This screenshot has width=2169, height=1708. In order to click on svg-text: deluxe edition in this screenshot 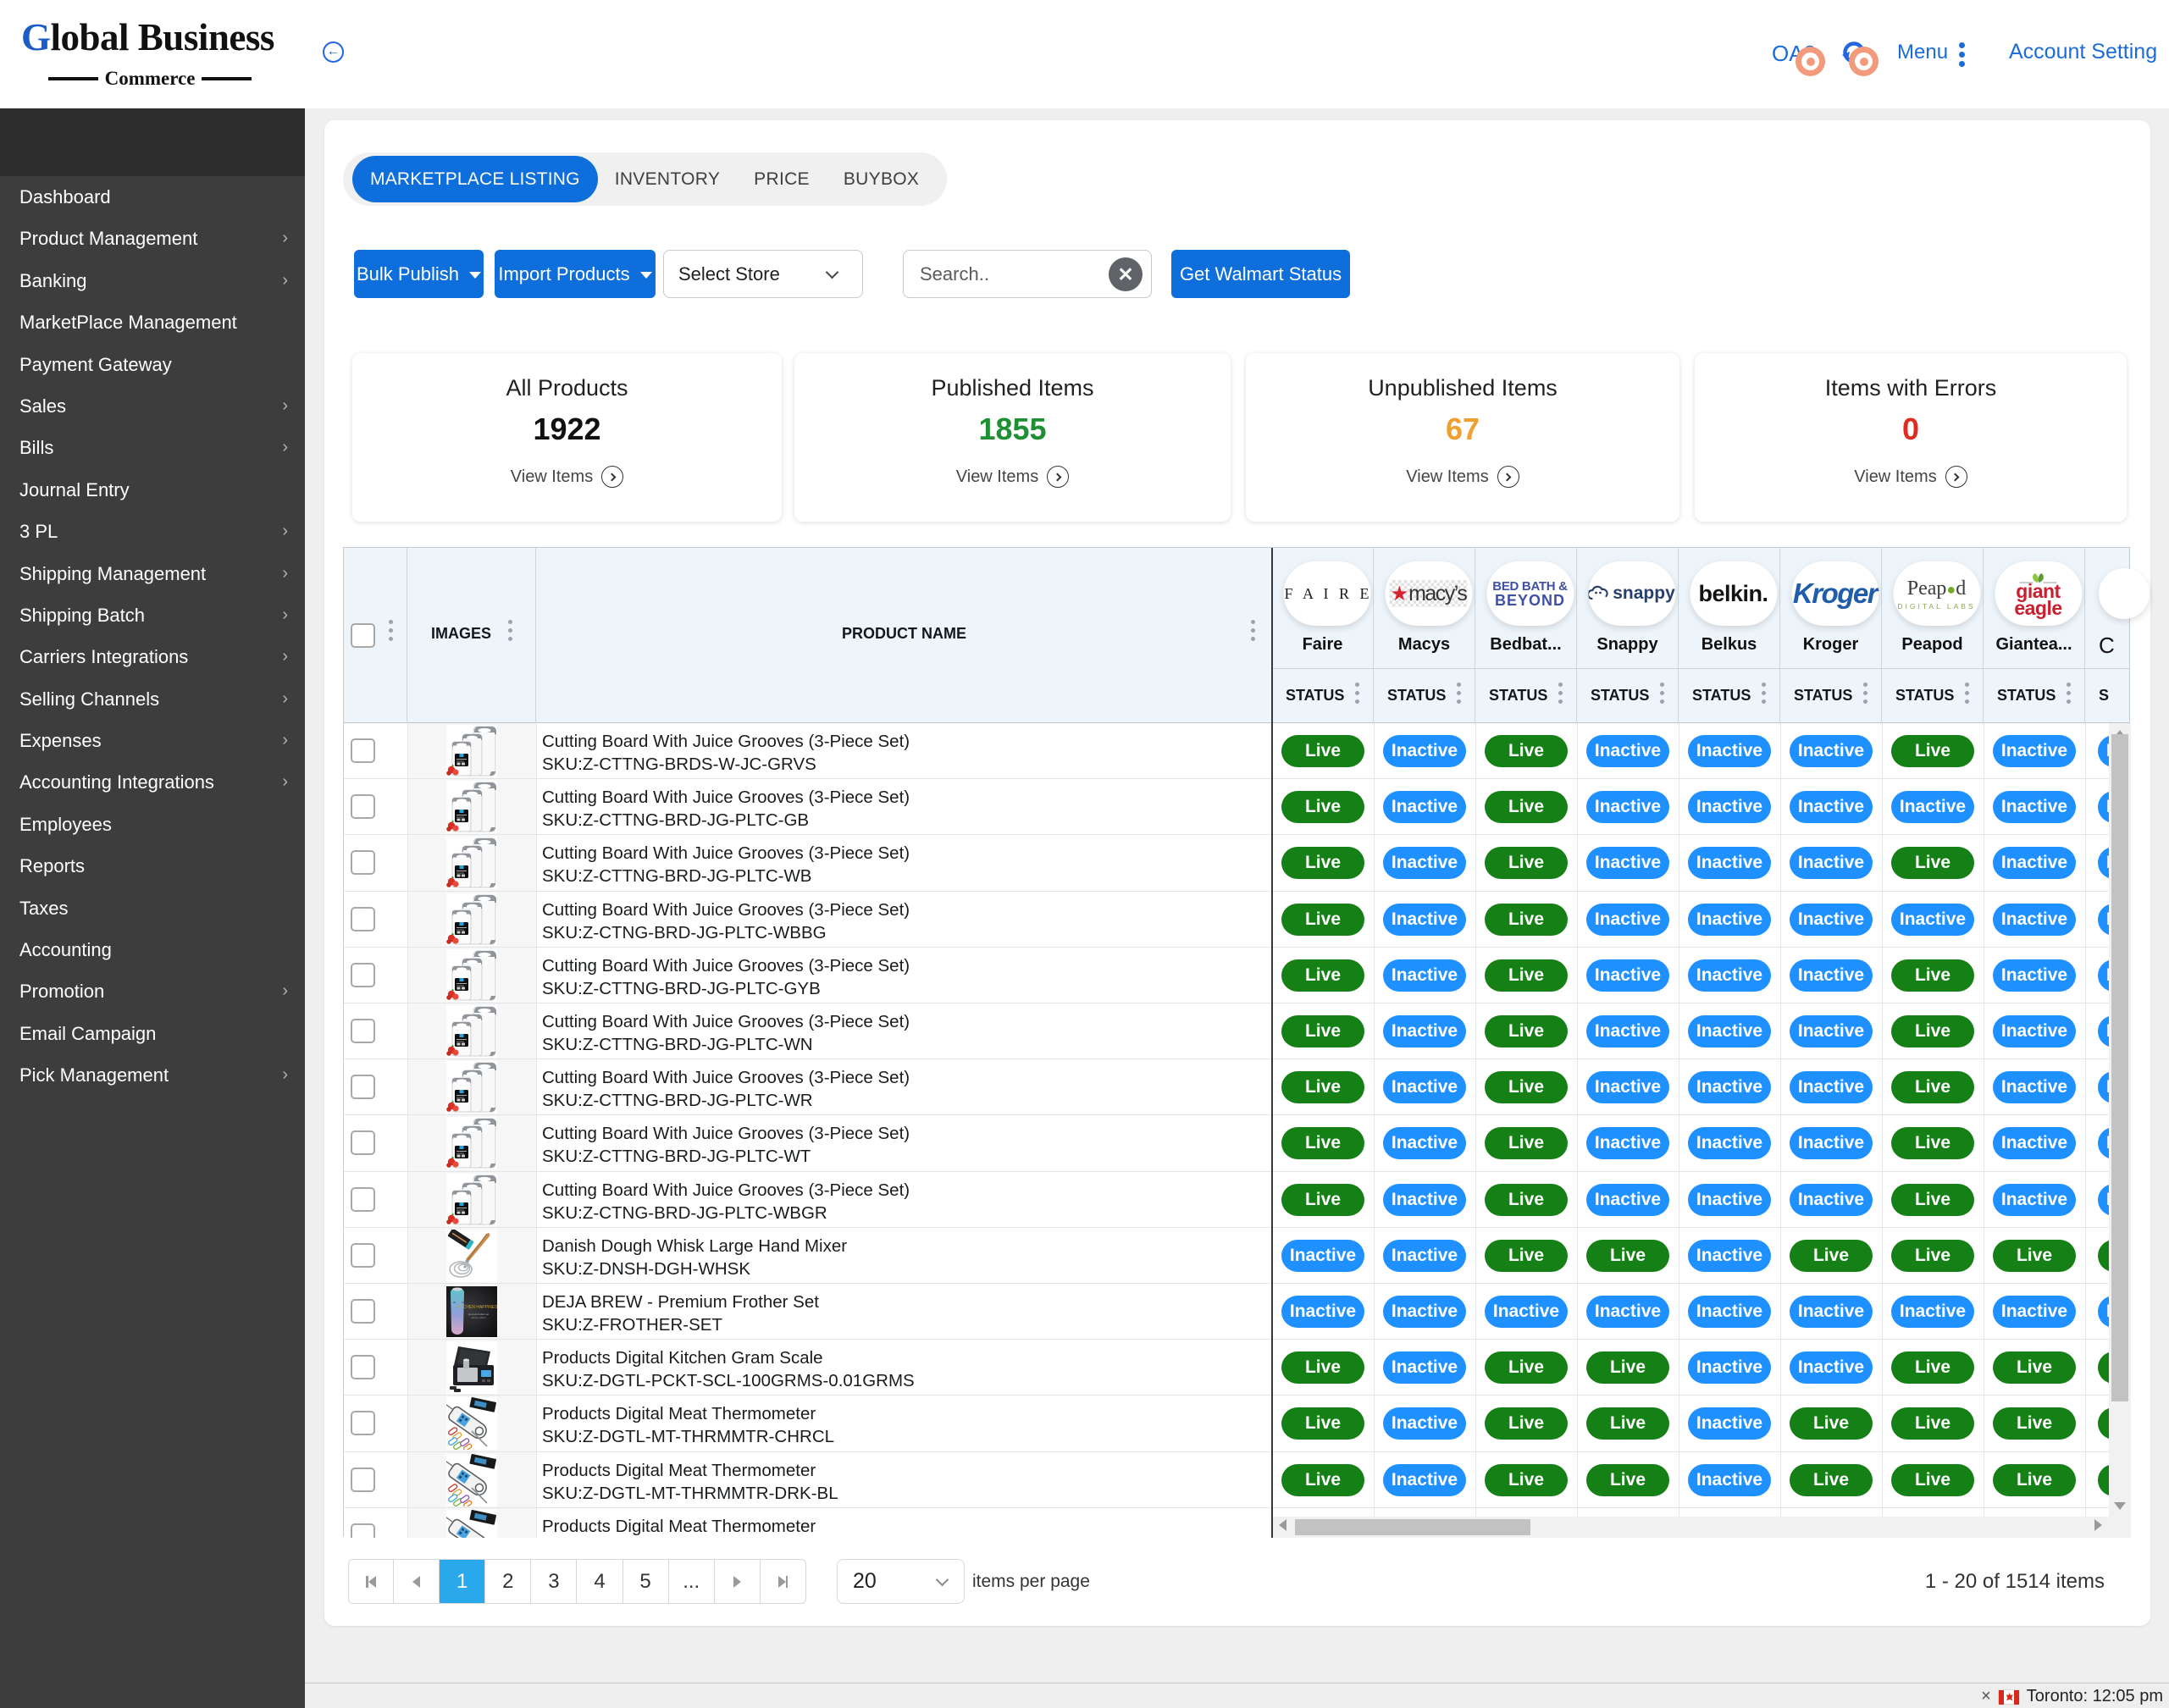, I will do `click(478, 1318)`.